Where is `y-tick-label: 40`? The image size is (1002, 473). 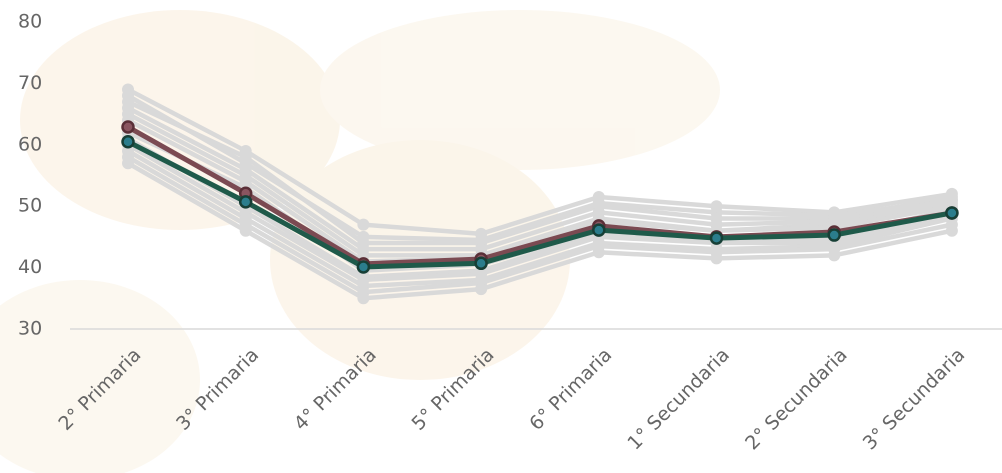 y-tick-label: 40 is located at coordinates (30, 267).